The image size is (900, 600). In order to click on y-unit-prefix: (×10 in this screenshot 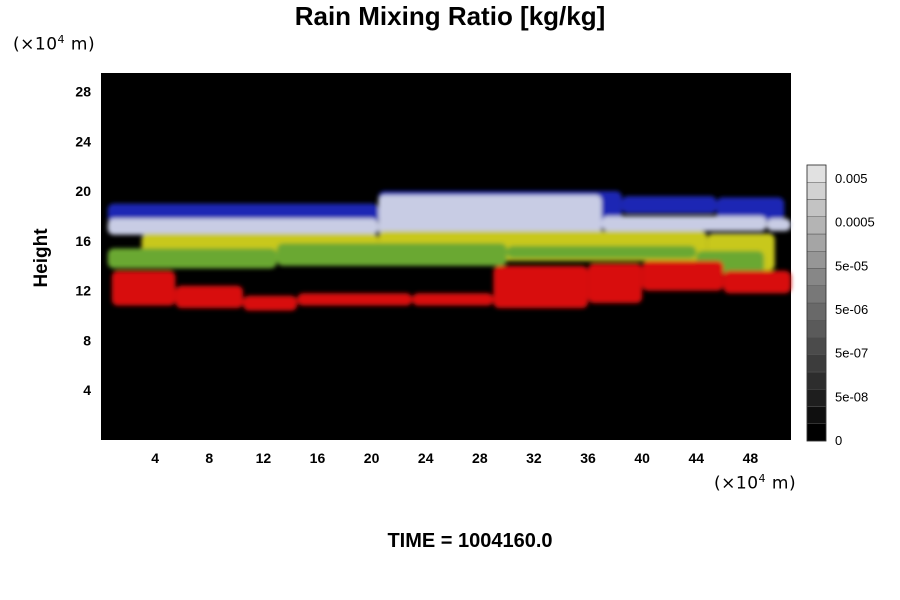, I will do `click(35, 44)`.